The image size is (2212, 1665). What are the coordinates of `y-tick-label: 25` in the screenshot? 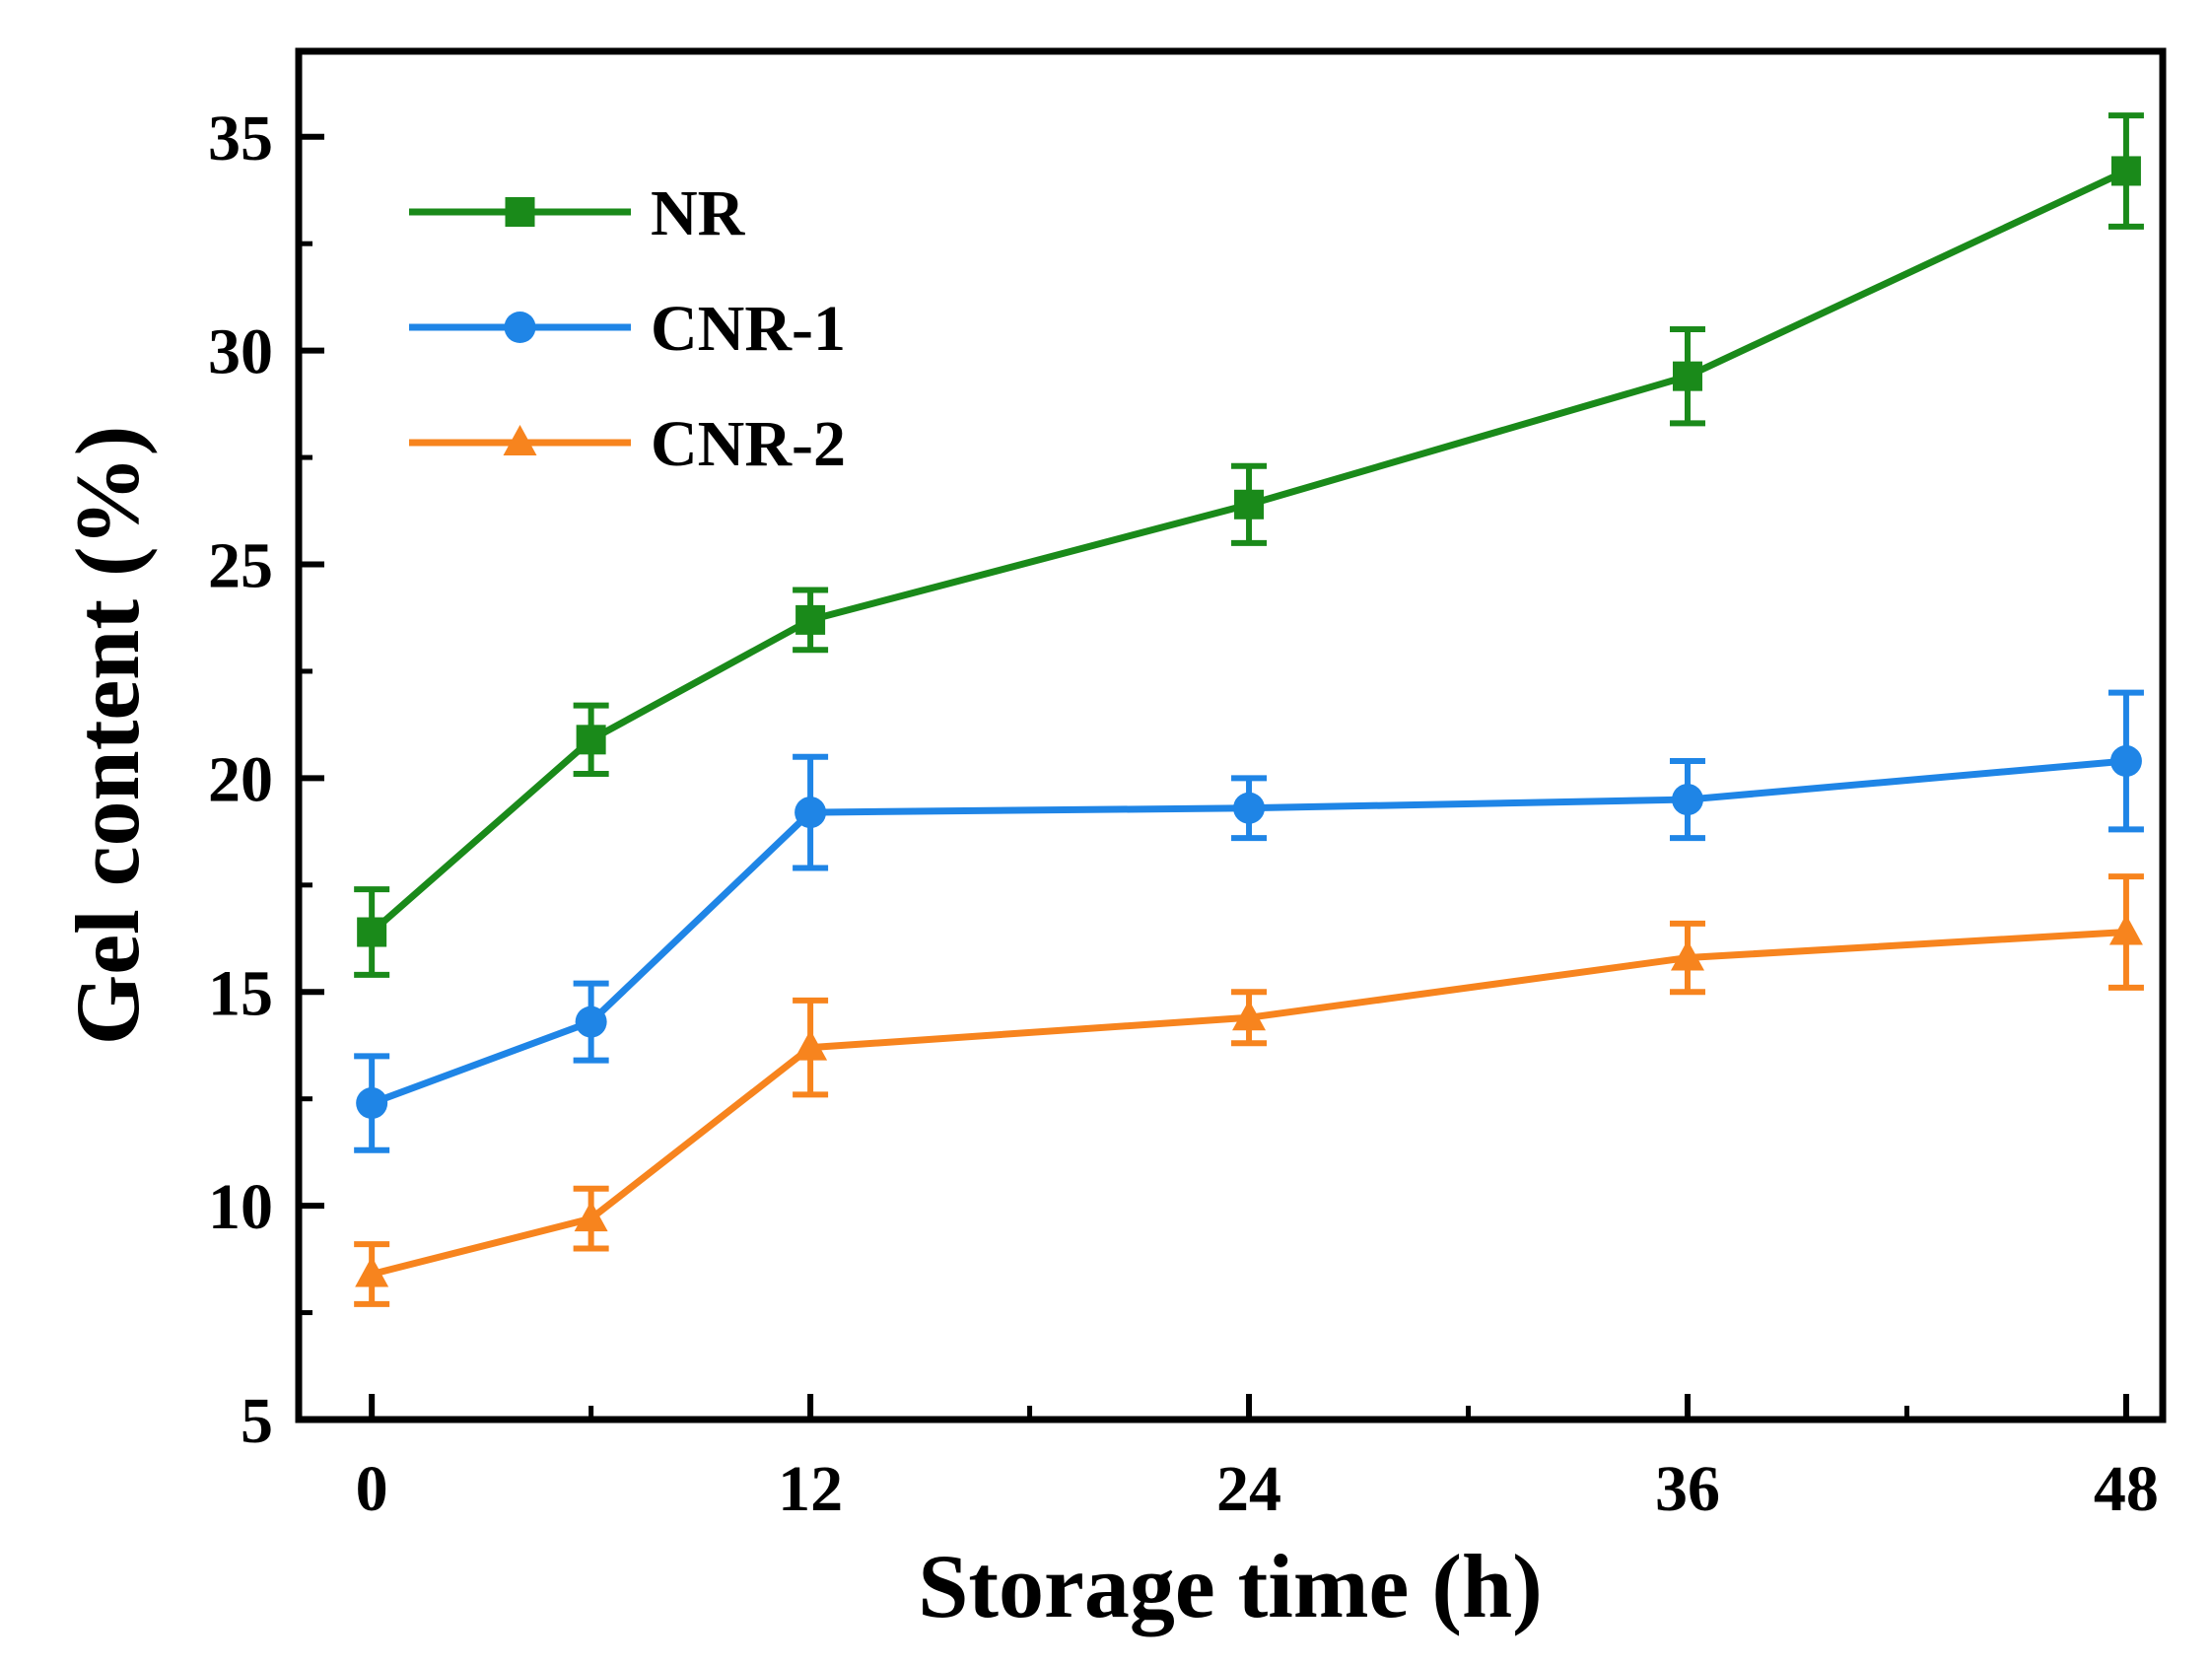 It's located at (241, 566).